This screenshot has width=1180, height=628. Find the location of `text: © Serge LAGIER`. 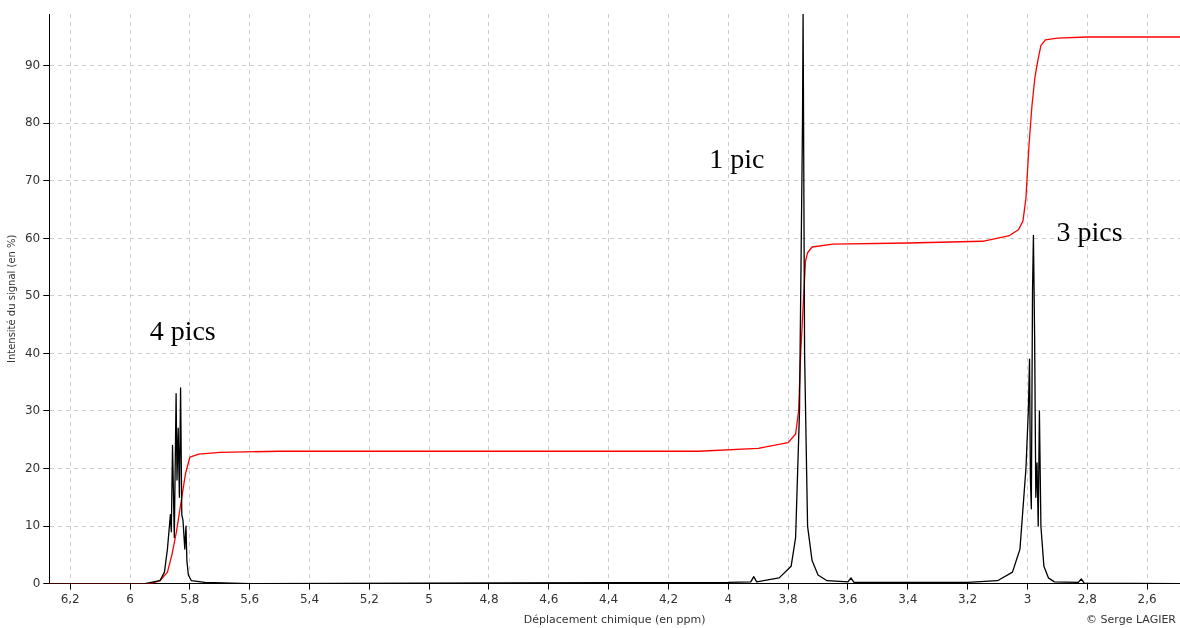

text: © Serge LAGIER is located at coordinates (1131, 620).